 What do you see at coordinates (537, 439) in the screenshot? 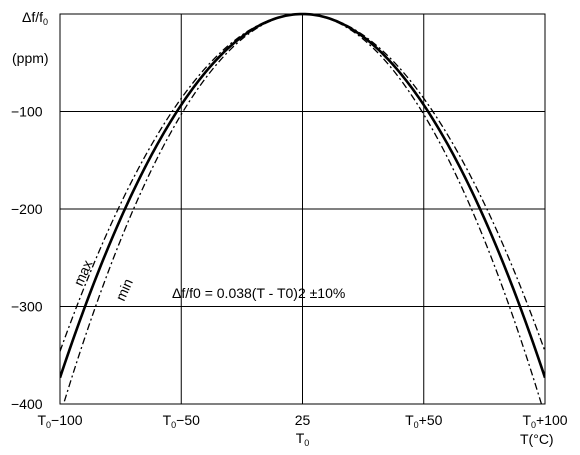
I see `x-axis-label: T(°C)` at bounding box center [537, 439].